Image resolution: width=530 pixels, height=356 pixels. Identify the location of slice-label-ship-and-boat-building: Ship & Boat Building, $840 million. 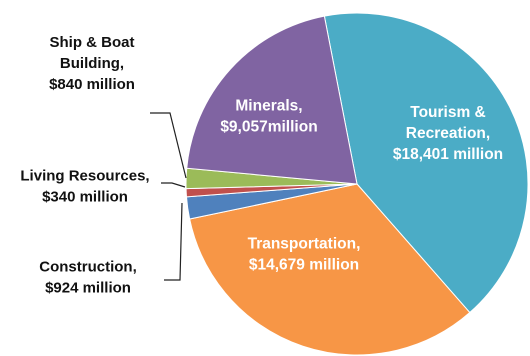
(92, 63).